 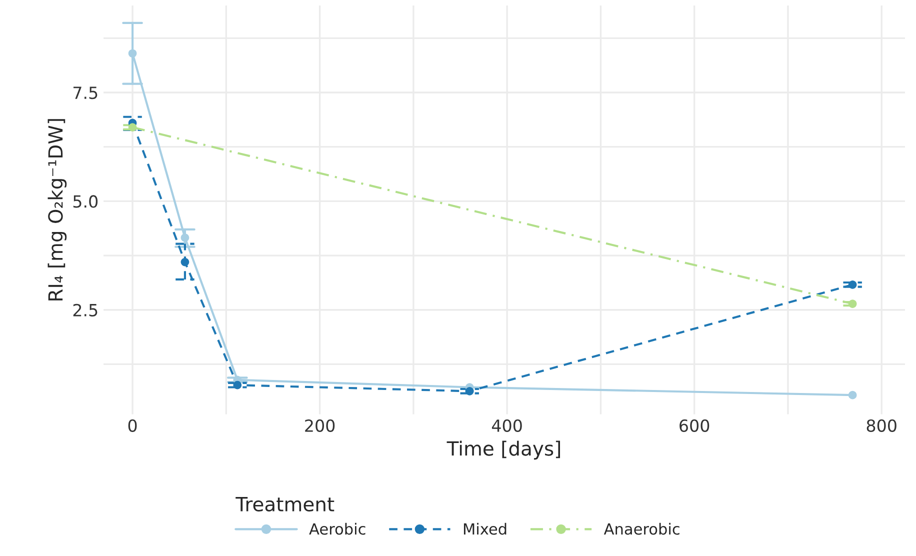 I want to click on x-tick-label: 200, so click(x=320, y=425).